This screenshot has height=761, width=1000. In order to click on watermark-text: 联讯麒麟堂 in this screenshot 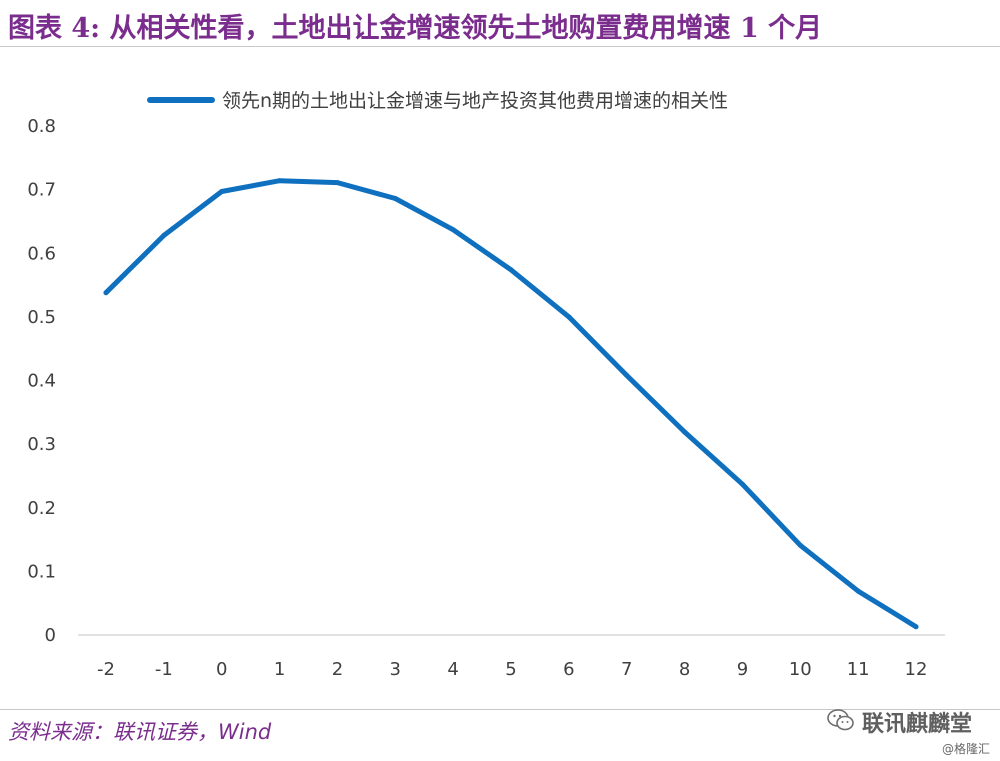, I will do `click(916, 724)`.